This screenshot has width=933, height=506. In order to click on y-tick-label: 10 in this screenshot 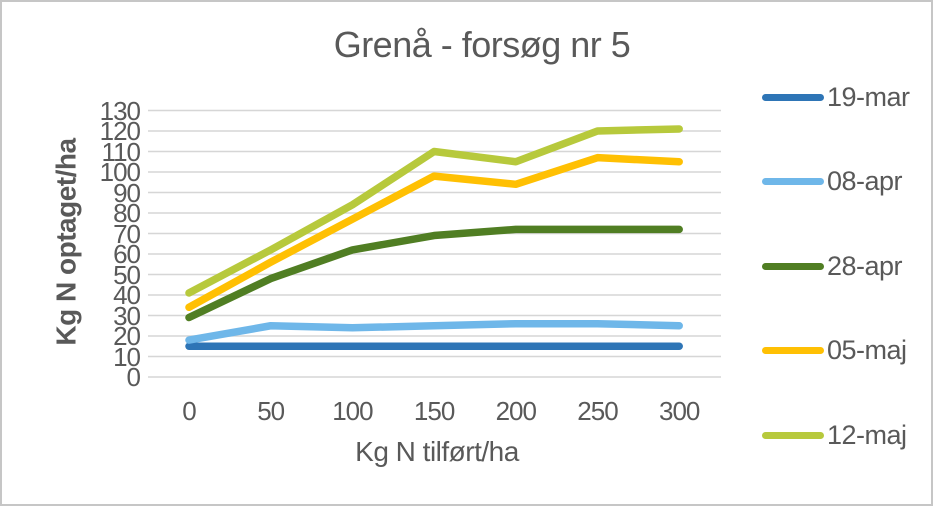, I will do `click(127, 356)`.